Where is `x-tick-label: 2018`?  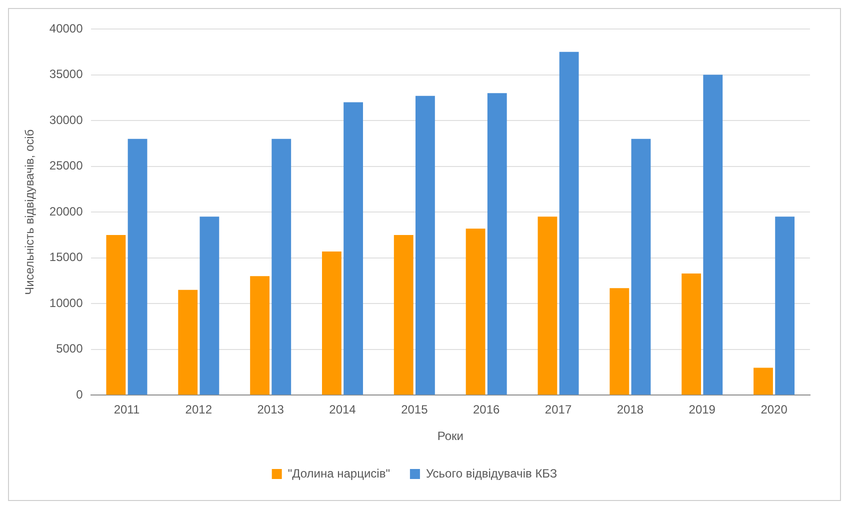
x-tick-label: 2018 is located at coordinates (630, 409).